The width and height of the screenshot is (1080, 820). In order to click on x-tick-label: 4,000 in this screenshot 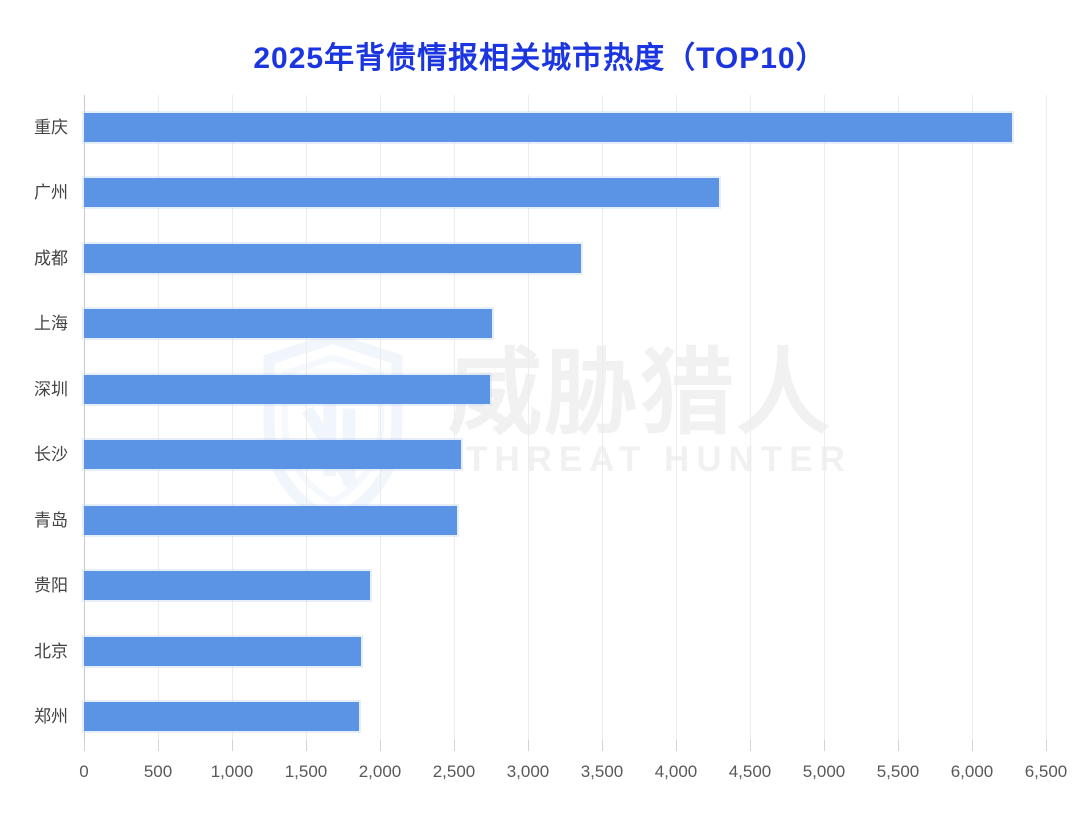, I will do `click(676, 771)`.